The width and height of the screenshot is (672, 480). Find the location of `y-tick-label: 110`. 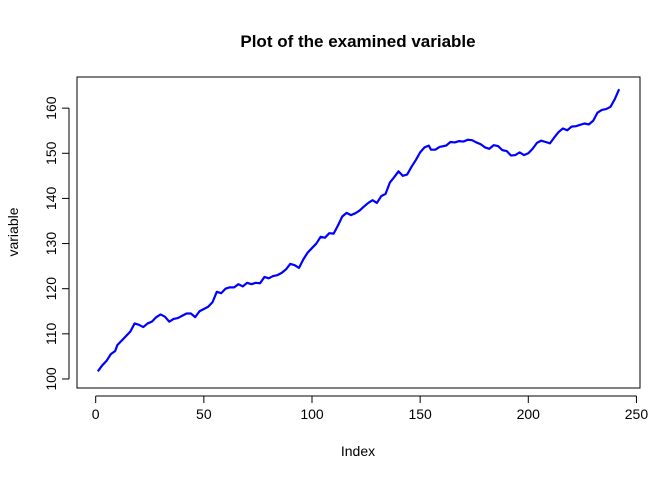

y-tick-label: 110 is located at coordinates (51, 333).